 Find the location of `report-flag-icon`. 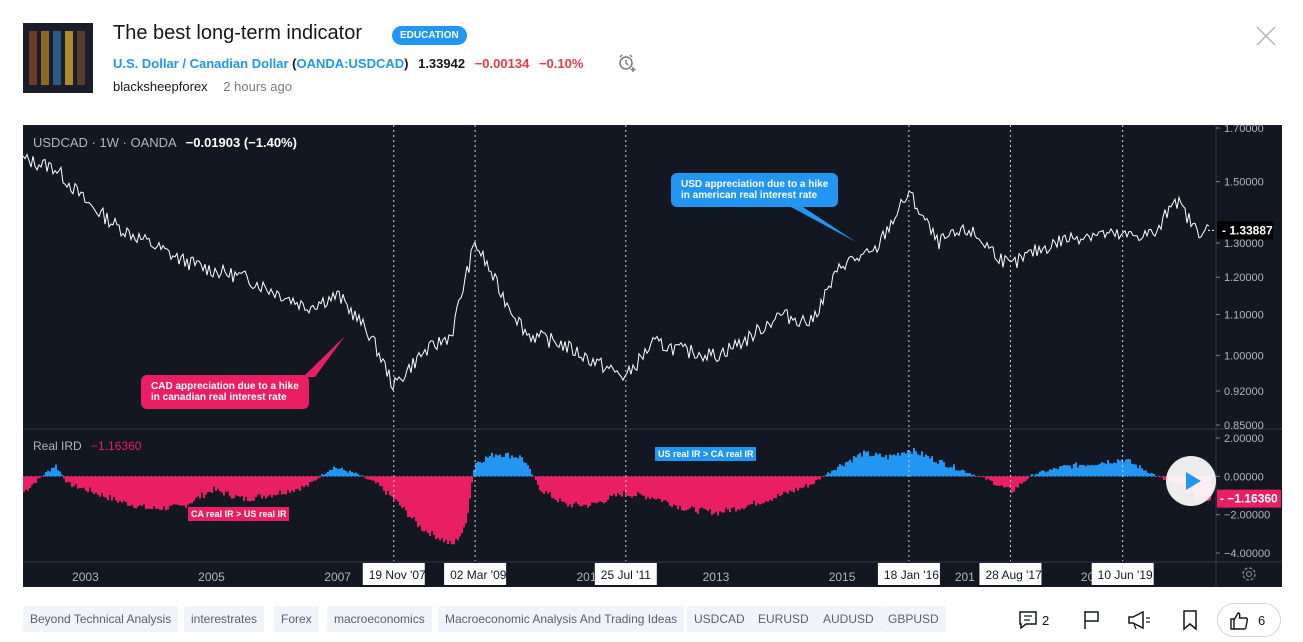

report-flag-icon is located at coordinates (1093, 620).